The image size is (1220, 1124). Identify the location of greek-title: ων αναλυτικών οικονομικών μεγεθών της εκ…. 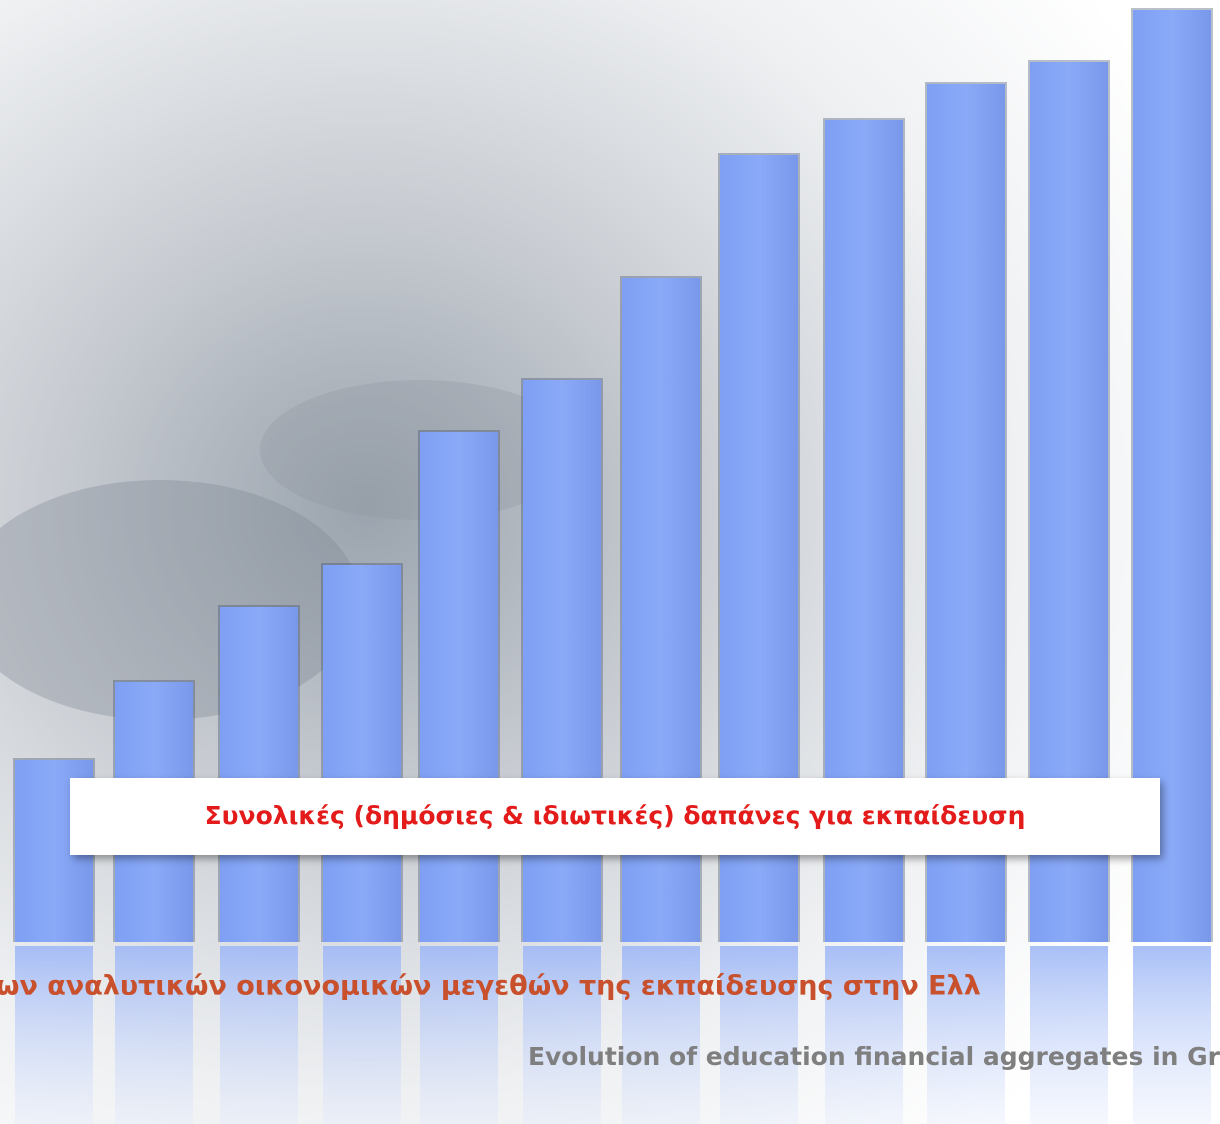
(490, 986).